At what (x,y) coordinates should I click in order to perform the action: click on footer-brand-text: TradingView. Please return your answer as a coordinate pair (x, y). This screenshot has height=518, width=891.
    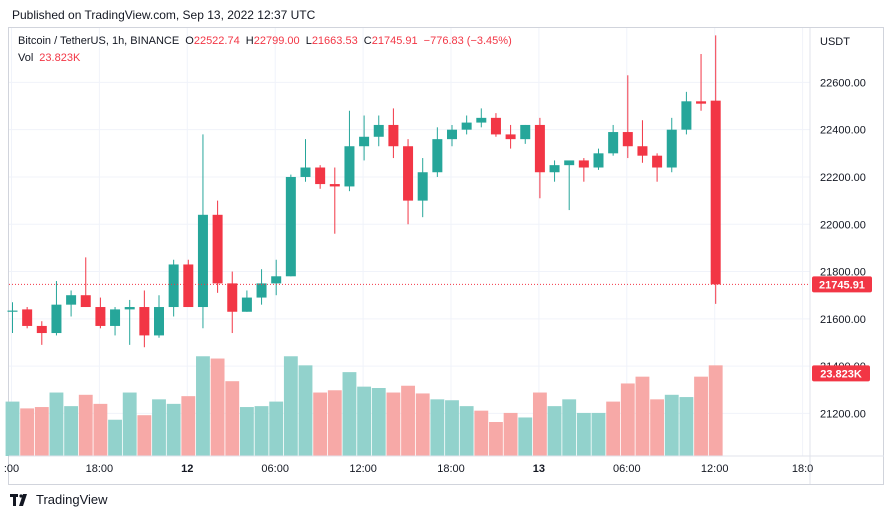
    Looking at the image, I should click on (72, 499).